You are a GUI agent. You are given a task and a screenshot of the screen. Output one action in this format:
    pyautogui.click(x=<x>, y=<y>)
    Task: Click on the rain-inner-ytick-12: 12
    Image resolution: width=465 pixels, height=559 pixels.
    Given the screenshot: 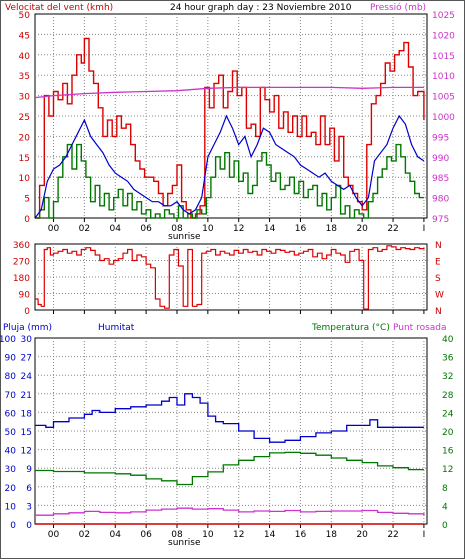 What is the action you would take?
    pyautogui.click(x=26, y=452)
    